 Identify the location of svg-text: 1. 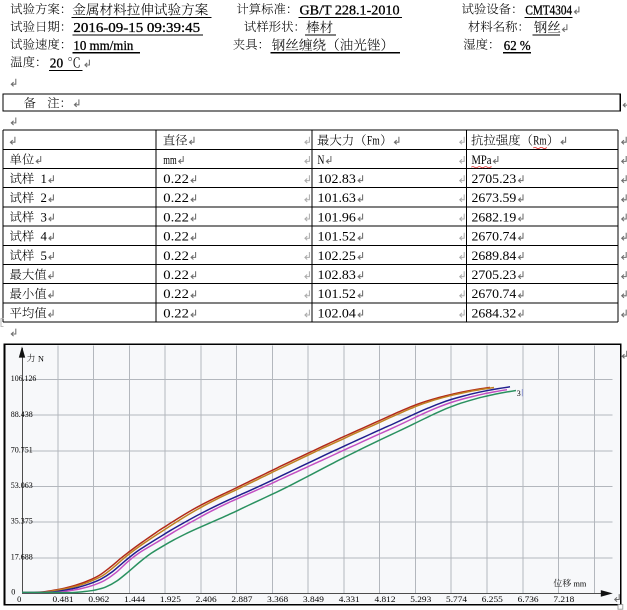
(44, 179).